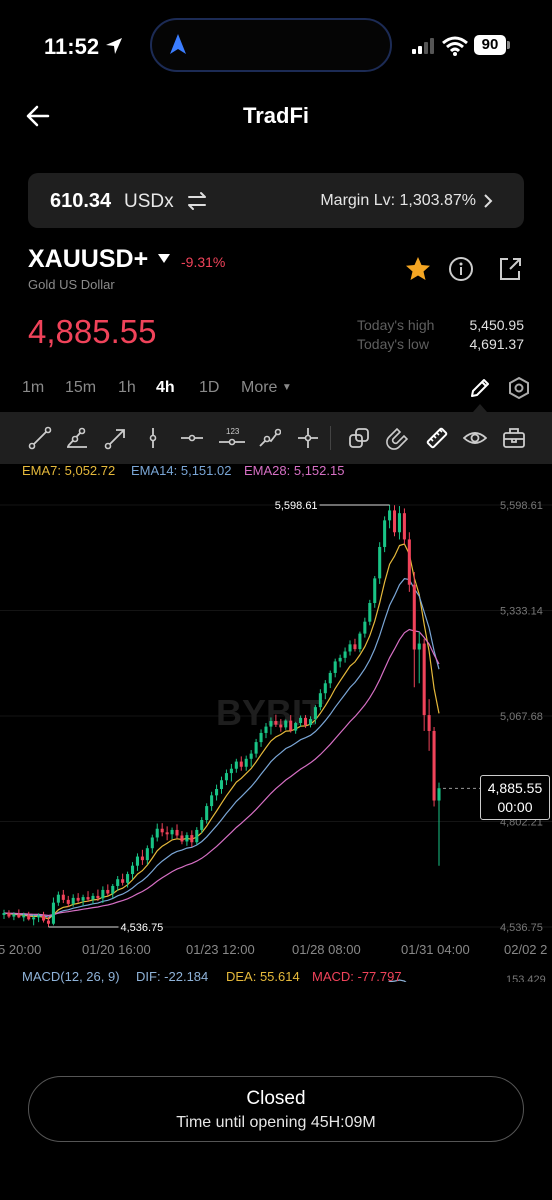 The width and height of the screenshot is (552, 1200). I want to click on market-status: Closed, so click(276, 1098).